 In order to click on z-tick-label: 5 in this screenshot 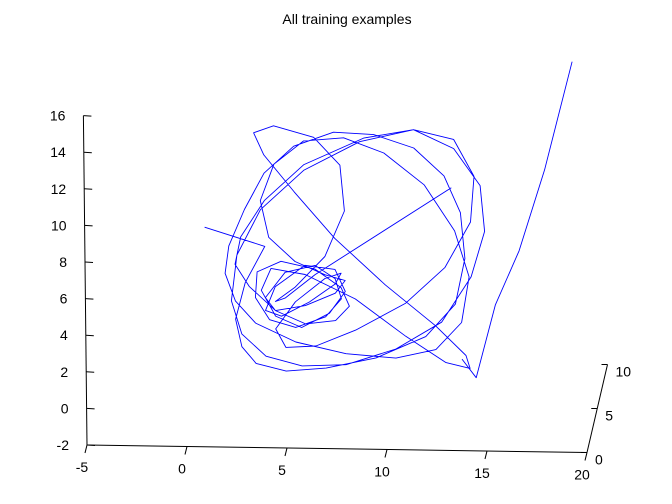, I will do `click(609, 416)`.